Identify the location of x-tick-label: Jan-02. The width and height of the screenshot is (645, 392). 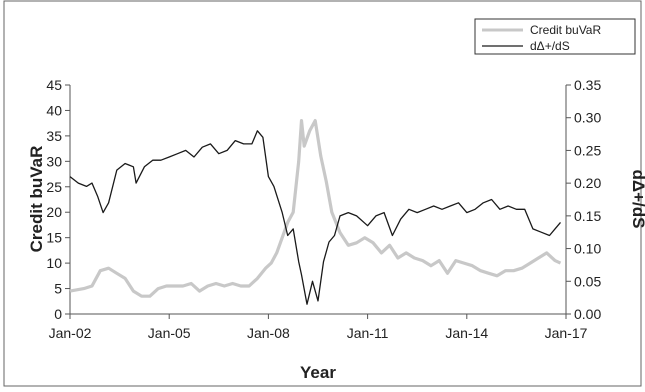
(70, 333).